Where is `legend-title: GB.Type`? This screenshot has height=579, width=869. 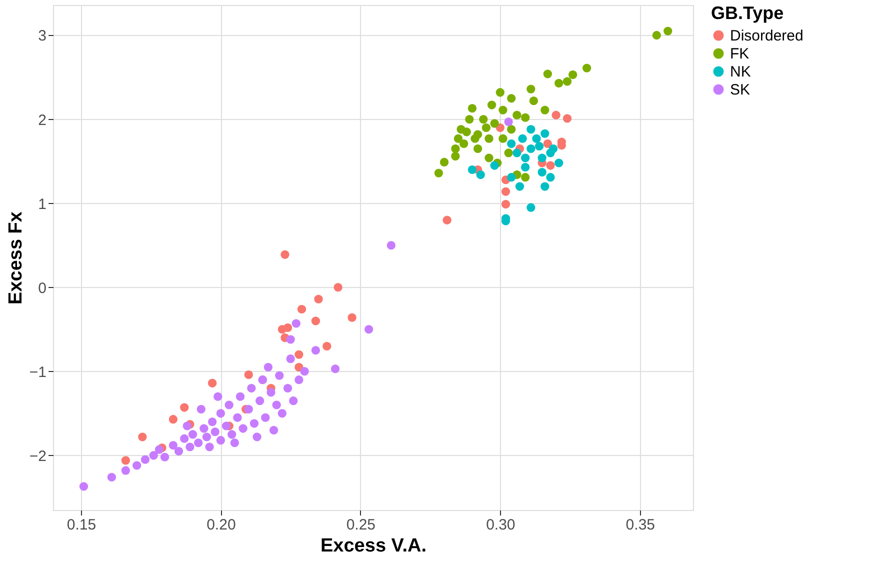
legend-title: GB.Type is located at coordinates (747, 13).